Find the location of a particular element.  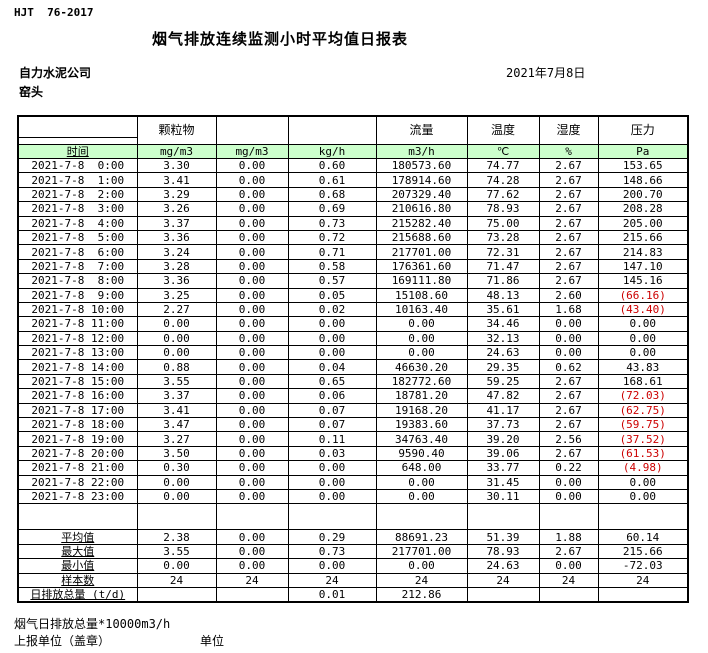

summary-value: 24.63 is located at coordinates (503, 566).